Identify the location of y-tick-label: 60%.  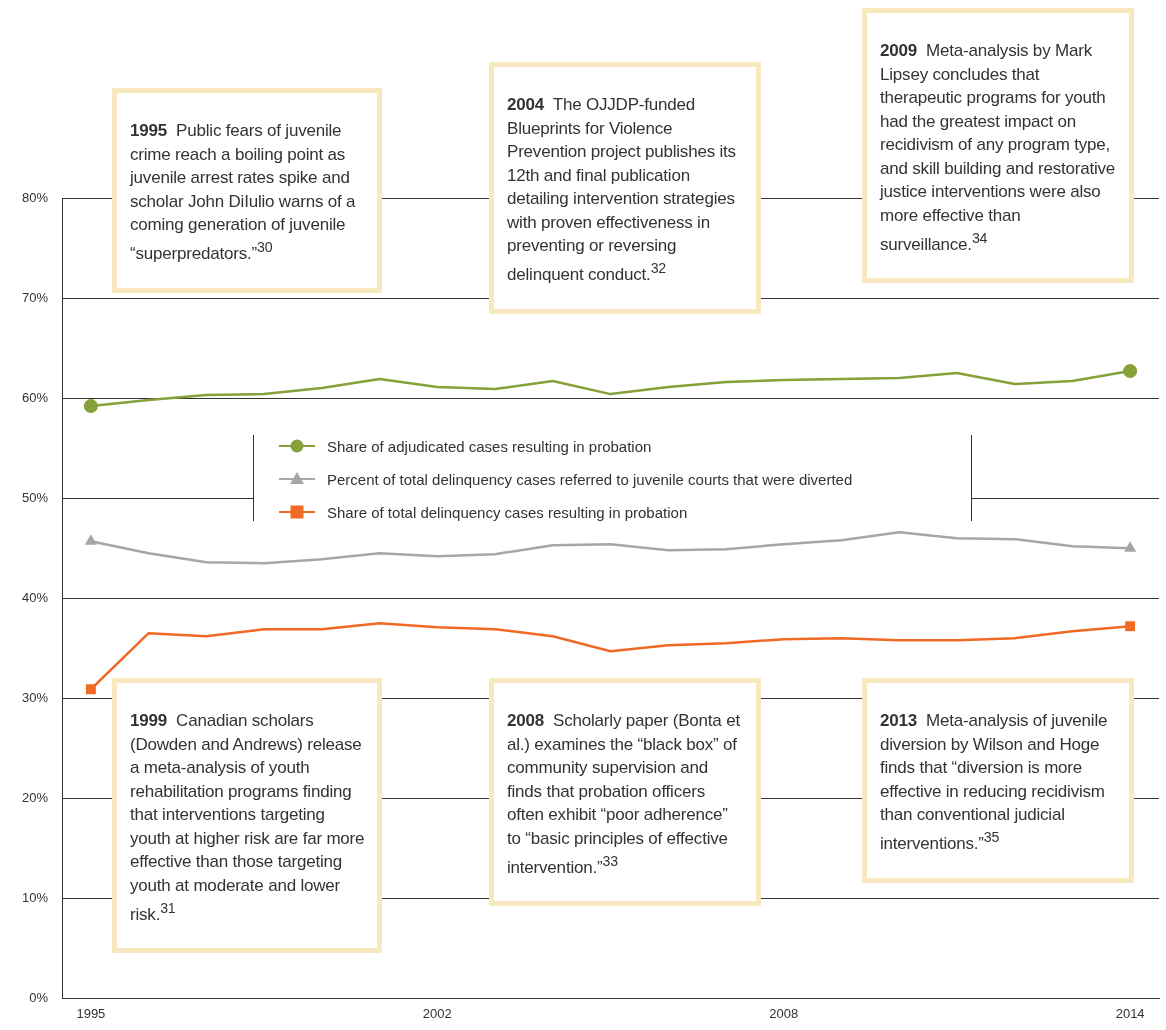
(35, 397).